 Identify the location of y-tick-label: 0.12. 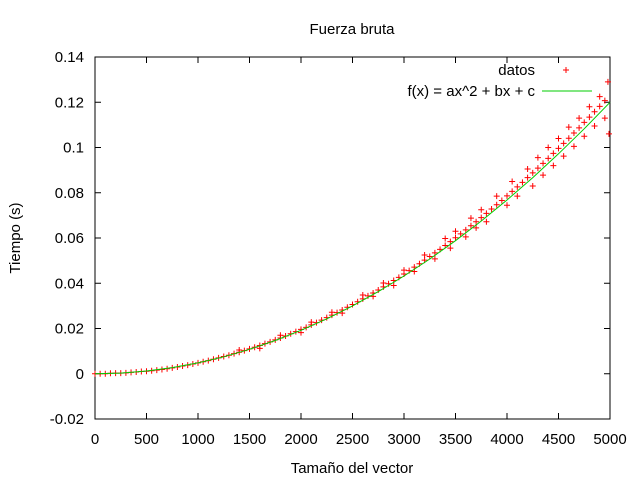
(69, 102).